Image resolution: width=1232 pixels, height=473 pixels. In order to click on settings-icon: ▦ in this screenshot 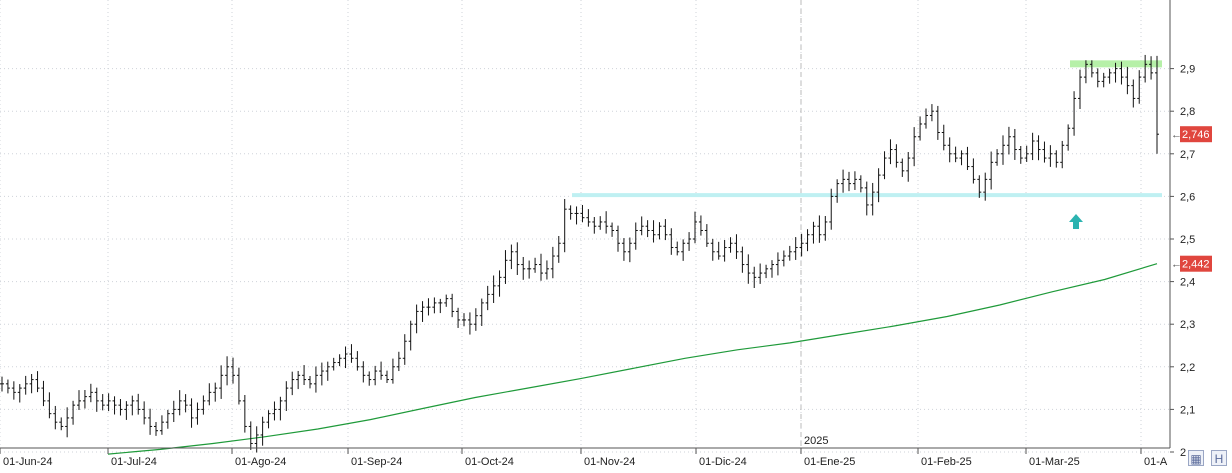, I will do `click(1196, 458)`.